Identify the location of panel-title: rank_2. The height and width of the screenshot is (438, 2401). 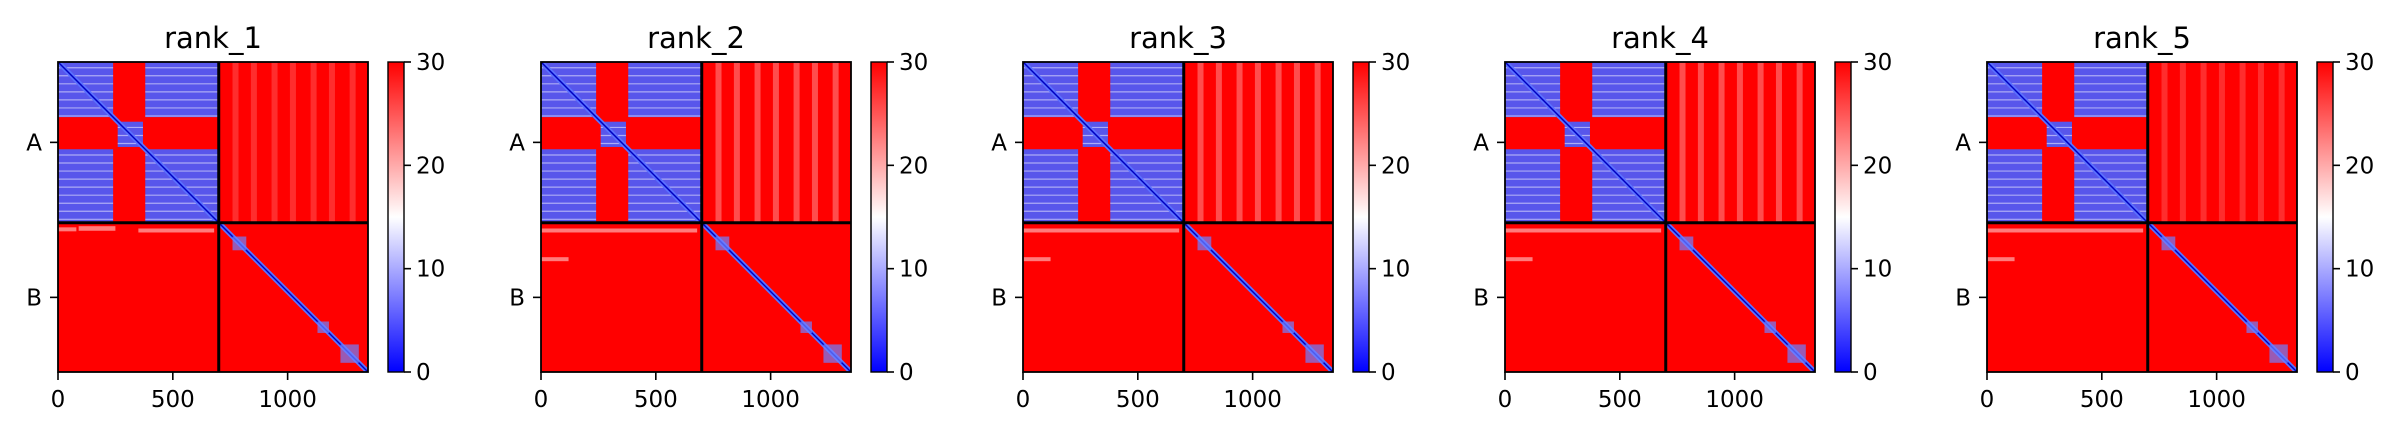
(696, 38).